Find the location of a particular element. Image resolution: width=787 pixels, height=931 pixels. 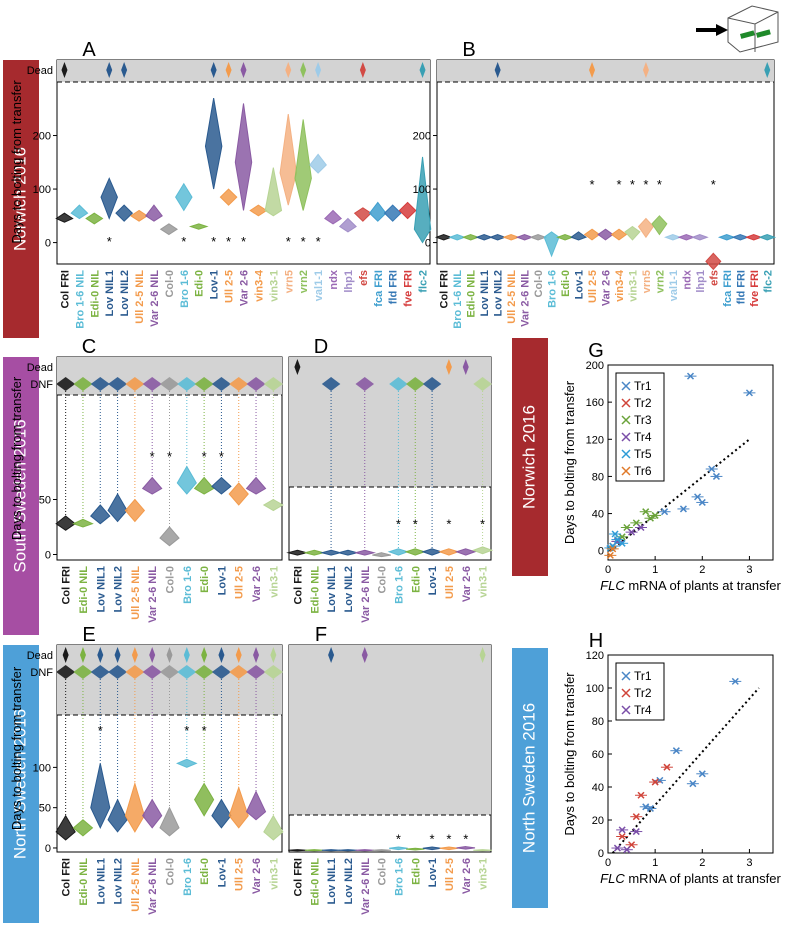

legend-label: Tr4 is located at coordinates (643, 710).